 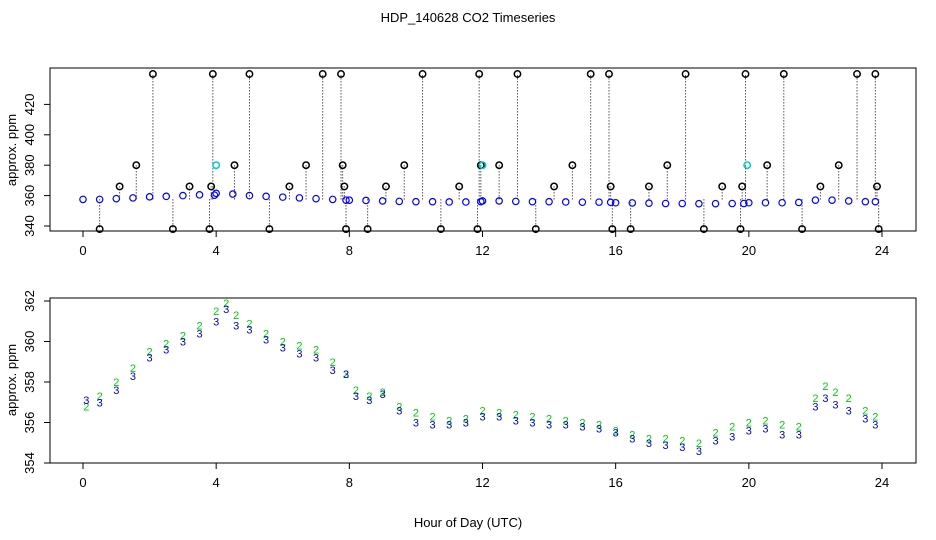 I want to click on x-tick-label: 20, so click(x=749, y=482).